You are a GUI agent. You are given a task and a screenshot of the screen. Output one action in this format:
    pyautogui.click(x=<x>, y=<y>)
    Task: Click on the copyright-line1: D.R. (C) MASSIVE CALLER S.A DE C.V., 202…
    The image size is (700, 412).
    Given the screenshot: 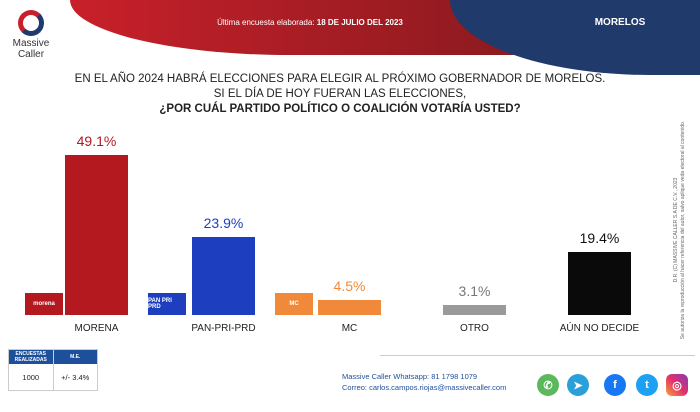 What is the action you would take?
    pyautogui.click(x=676, y=230)
    